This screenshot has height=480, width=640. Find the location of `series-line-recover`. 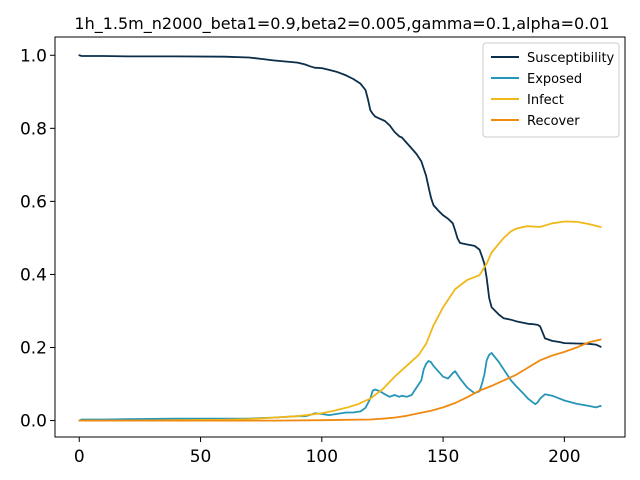

series-line-recover is located at coordinates (340, 380).